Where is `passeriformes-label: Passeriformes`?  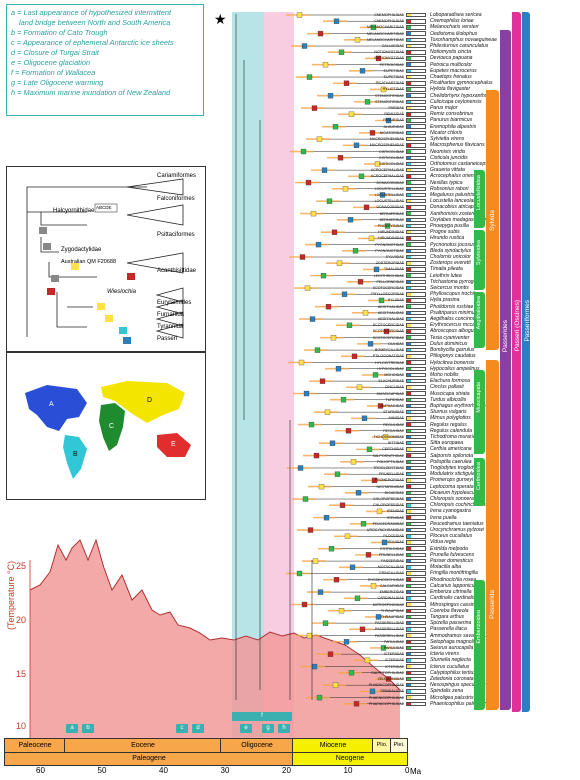
passeriformes-label: Passeriformes is located at coordinates (527, 321).